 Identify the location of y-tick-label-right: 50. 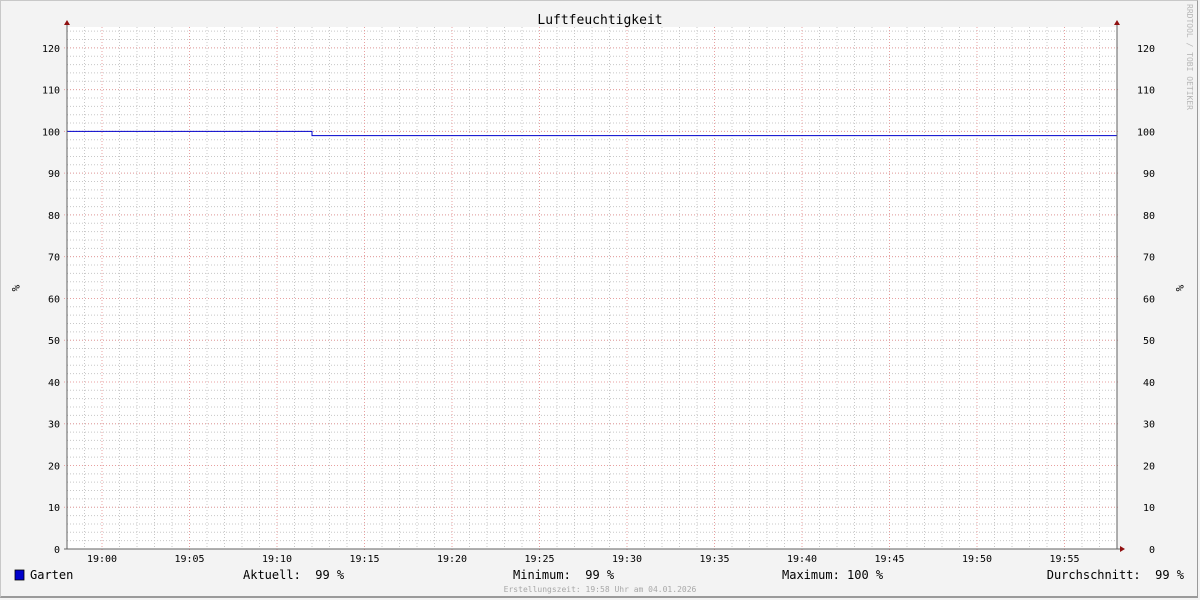
(1149, 341).